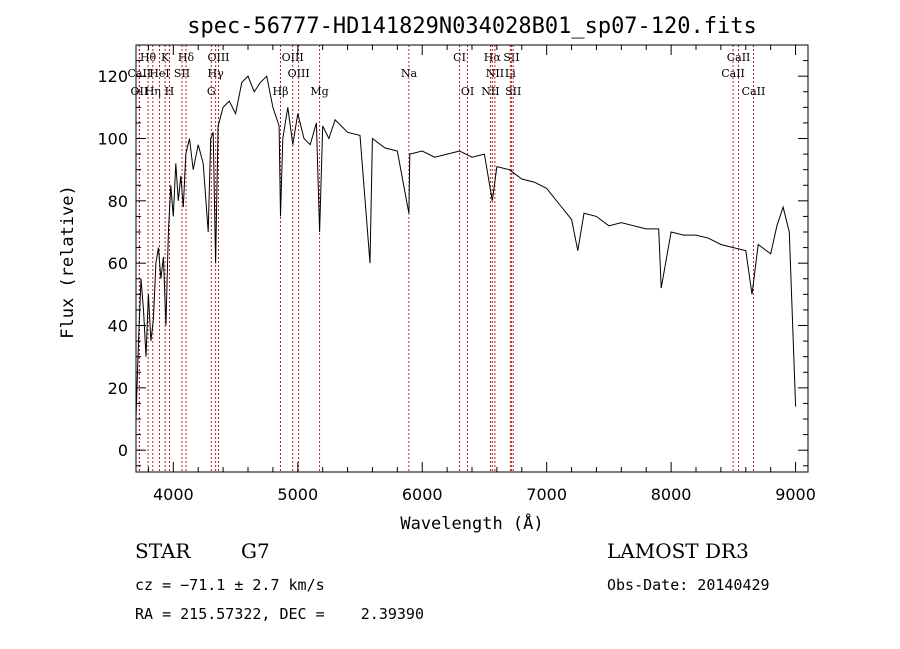  I want to click on x-axis-label: Wavelength (Å), so click(471, 523).